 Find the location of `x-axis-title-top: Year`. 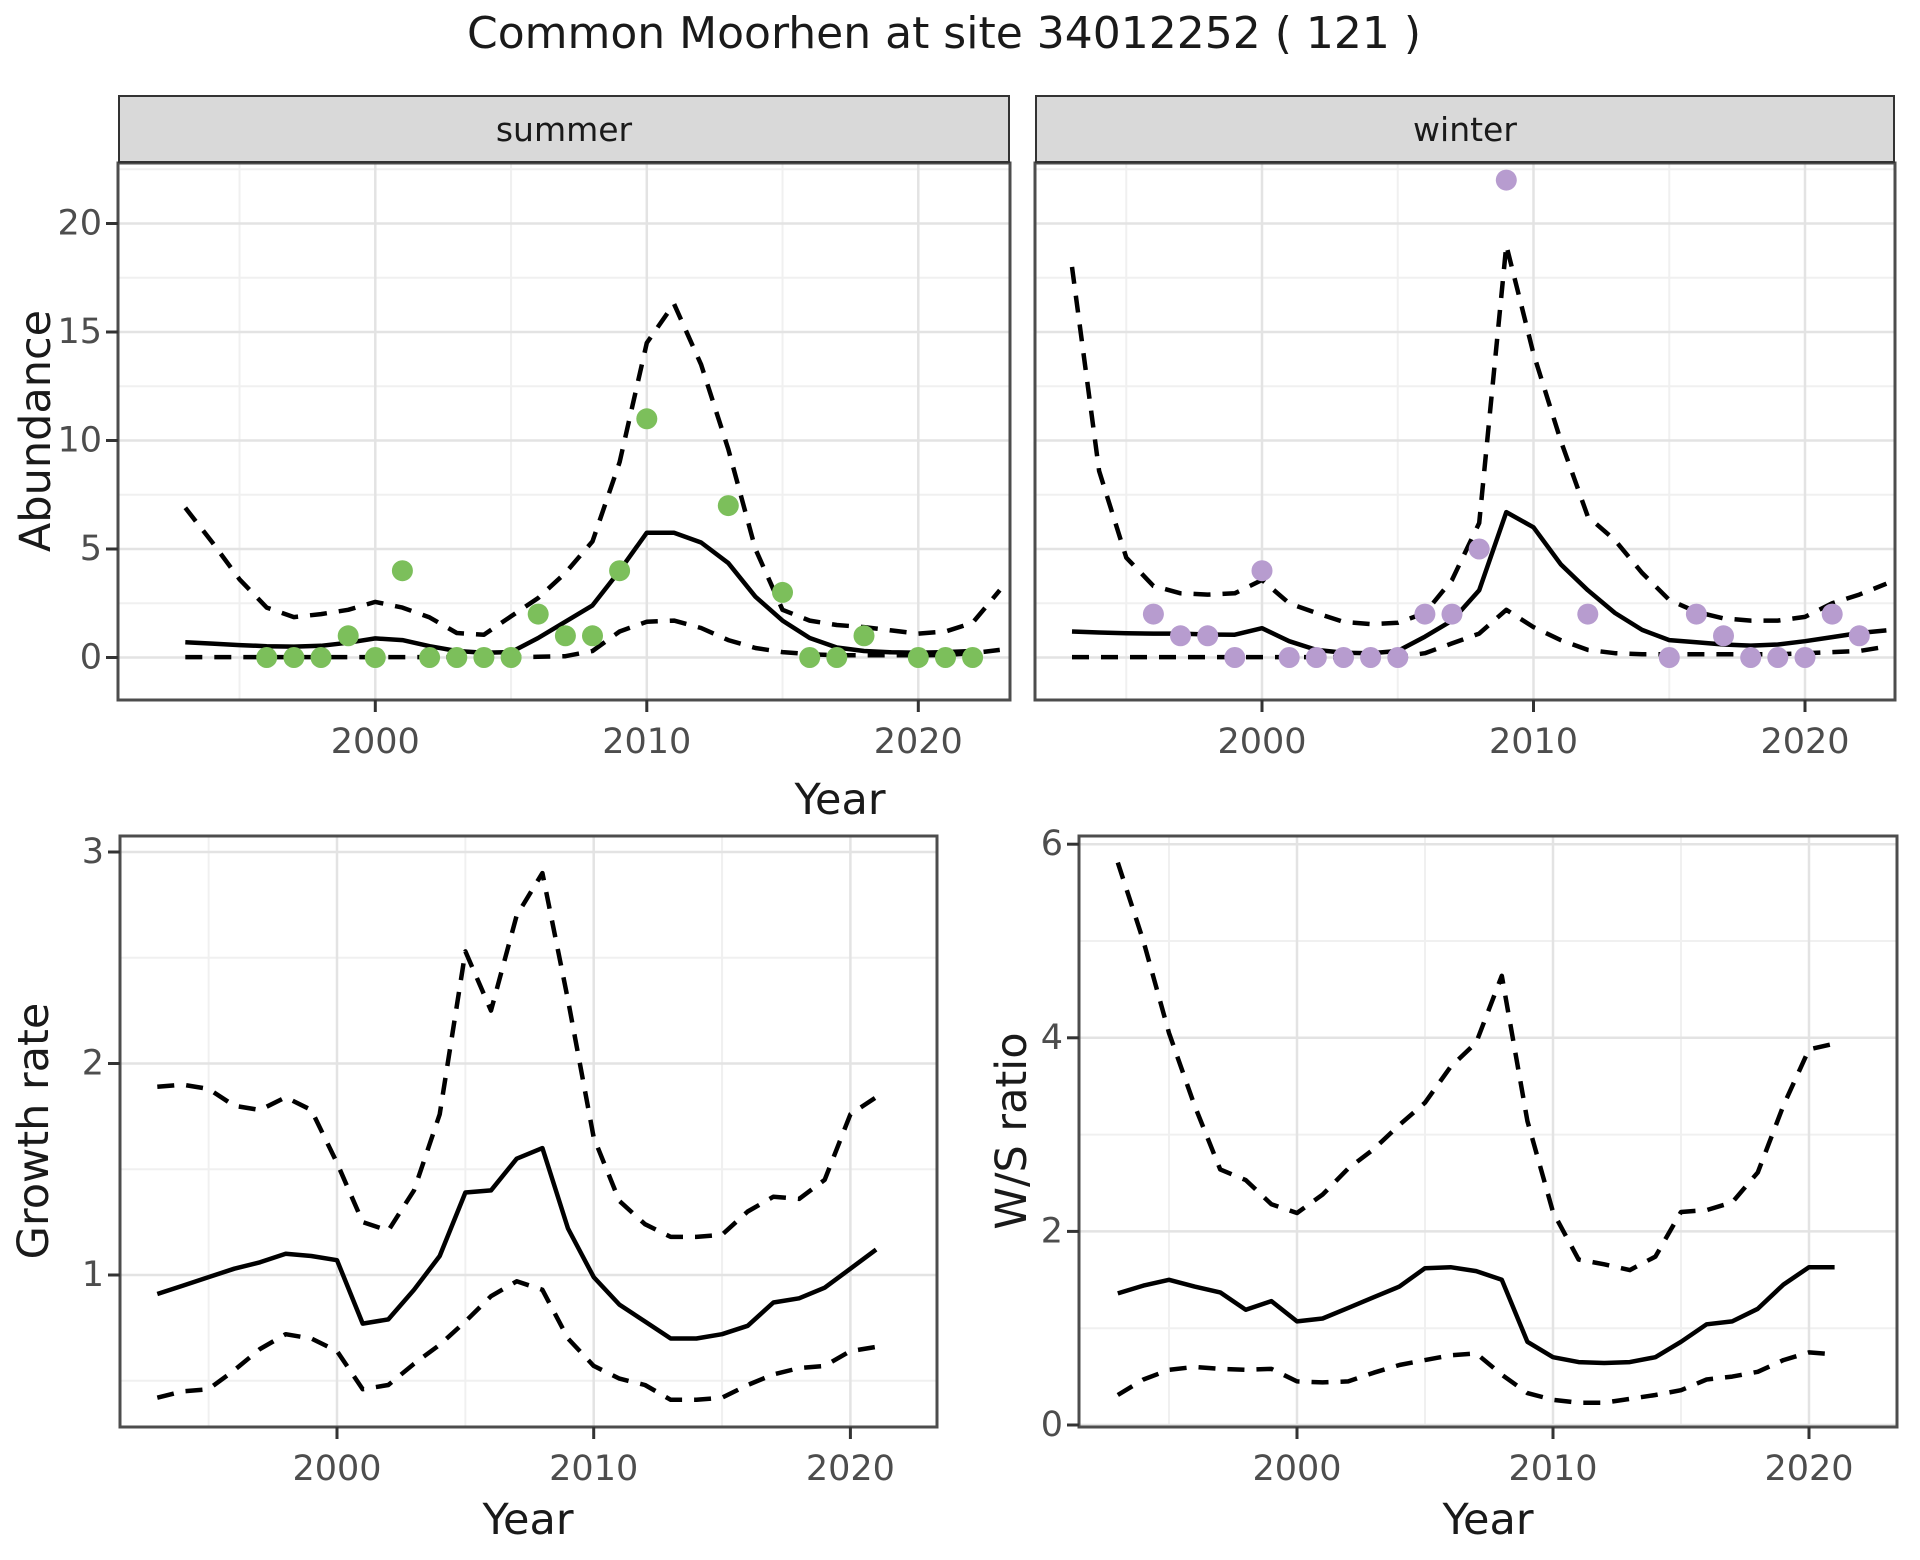

x-axis-title-top: Year is located at coordinates (840, 800).